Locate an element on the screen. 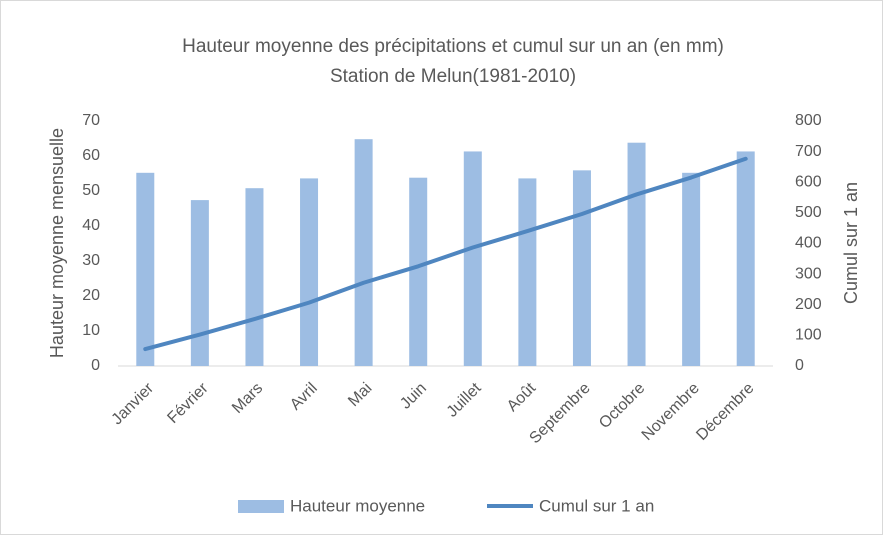  y2-axis-label: Cumul sur 1 an is located at coordinates (851, 243).